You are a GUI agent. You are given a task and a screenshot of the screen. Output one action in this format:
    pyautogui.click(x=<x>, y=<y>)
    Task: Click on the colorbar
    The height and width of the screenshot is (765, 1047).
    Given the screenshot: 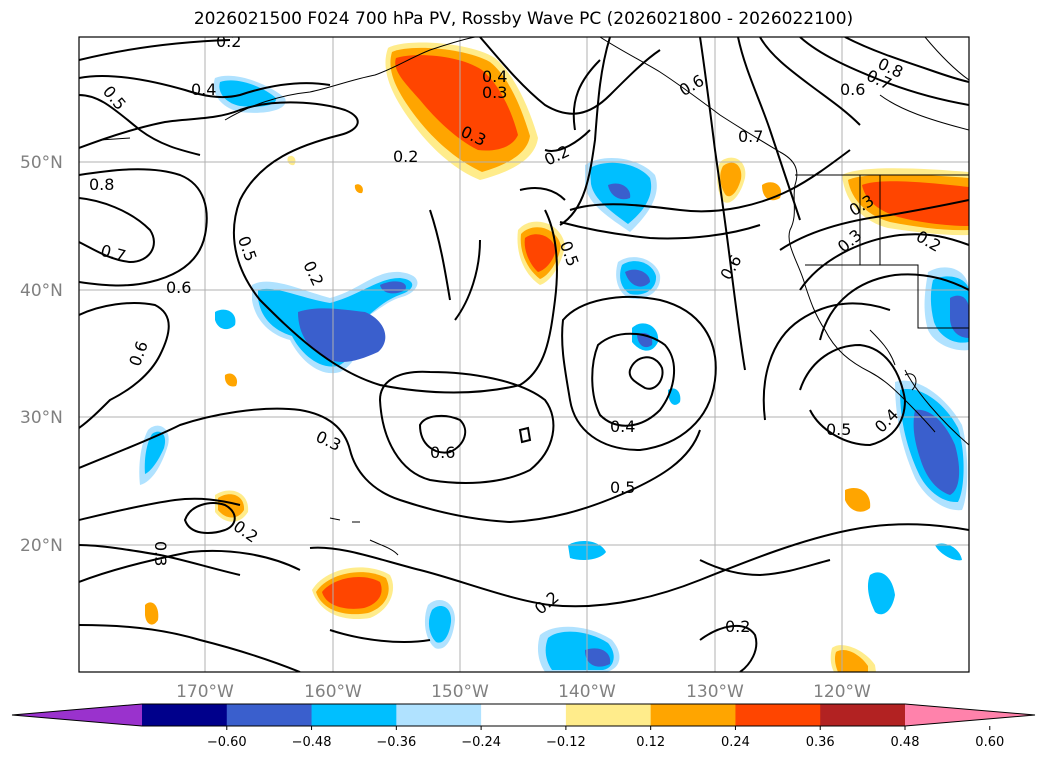 What is the action you would take?
    pyautogui.click(x=523, y=715)
    